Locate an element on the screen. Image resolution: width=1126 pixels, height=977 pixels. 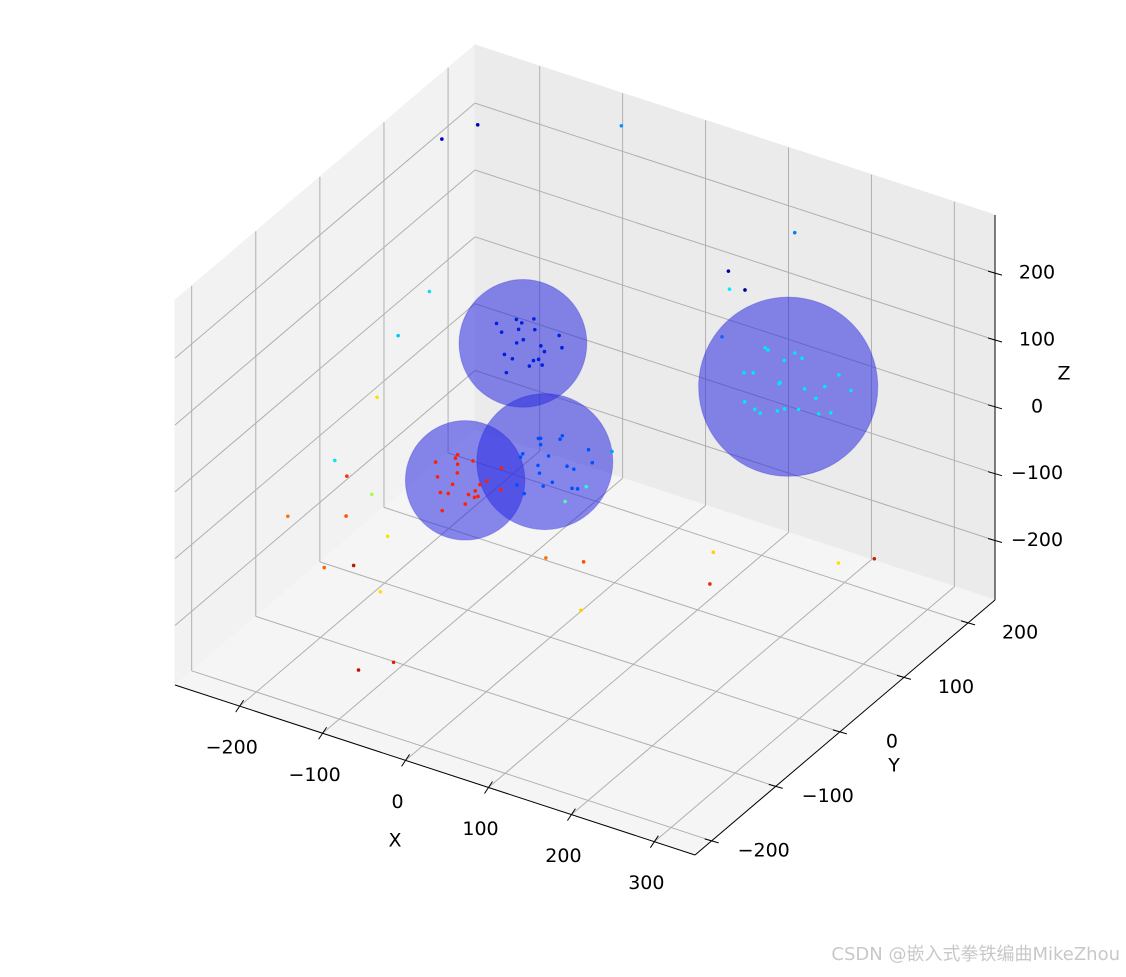
z-tick-label: 0 is located at coordinates (1037, 406).